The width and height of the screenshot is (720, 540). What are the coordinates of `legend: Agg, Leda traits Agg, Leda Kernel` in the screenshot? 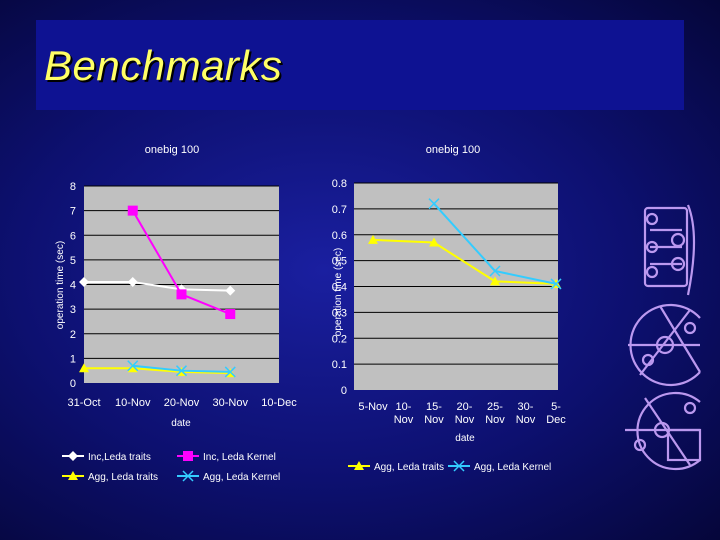 It's located at (449, 466).